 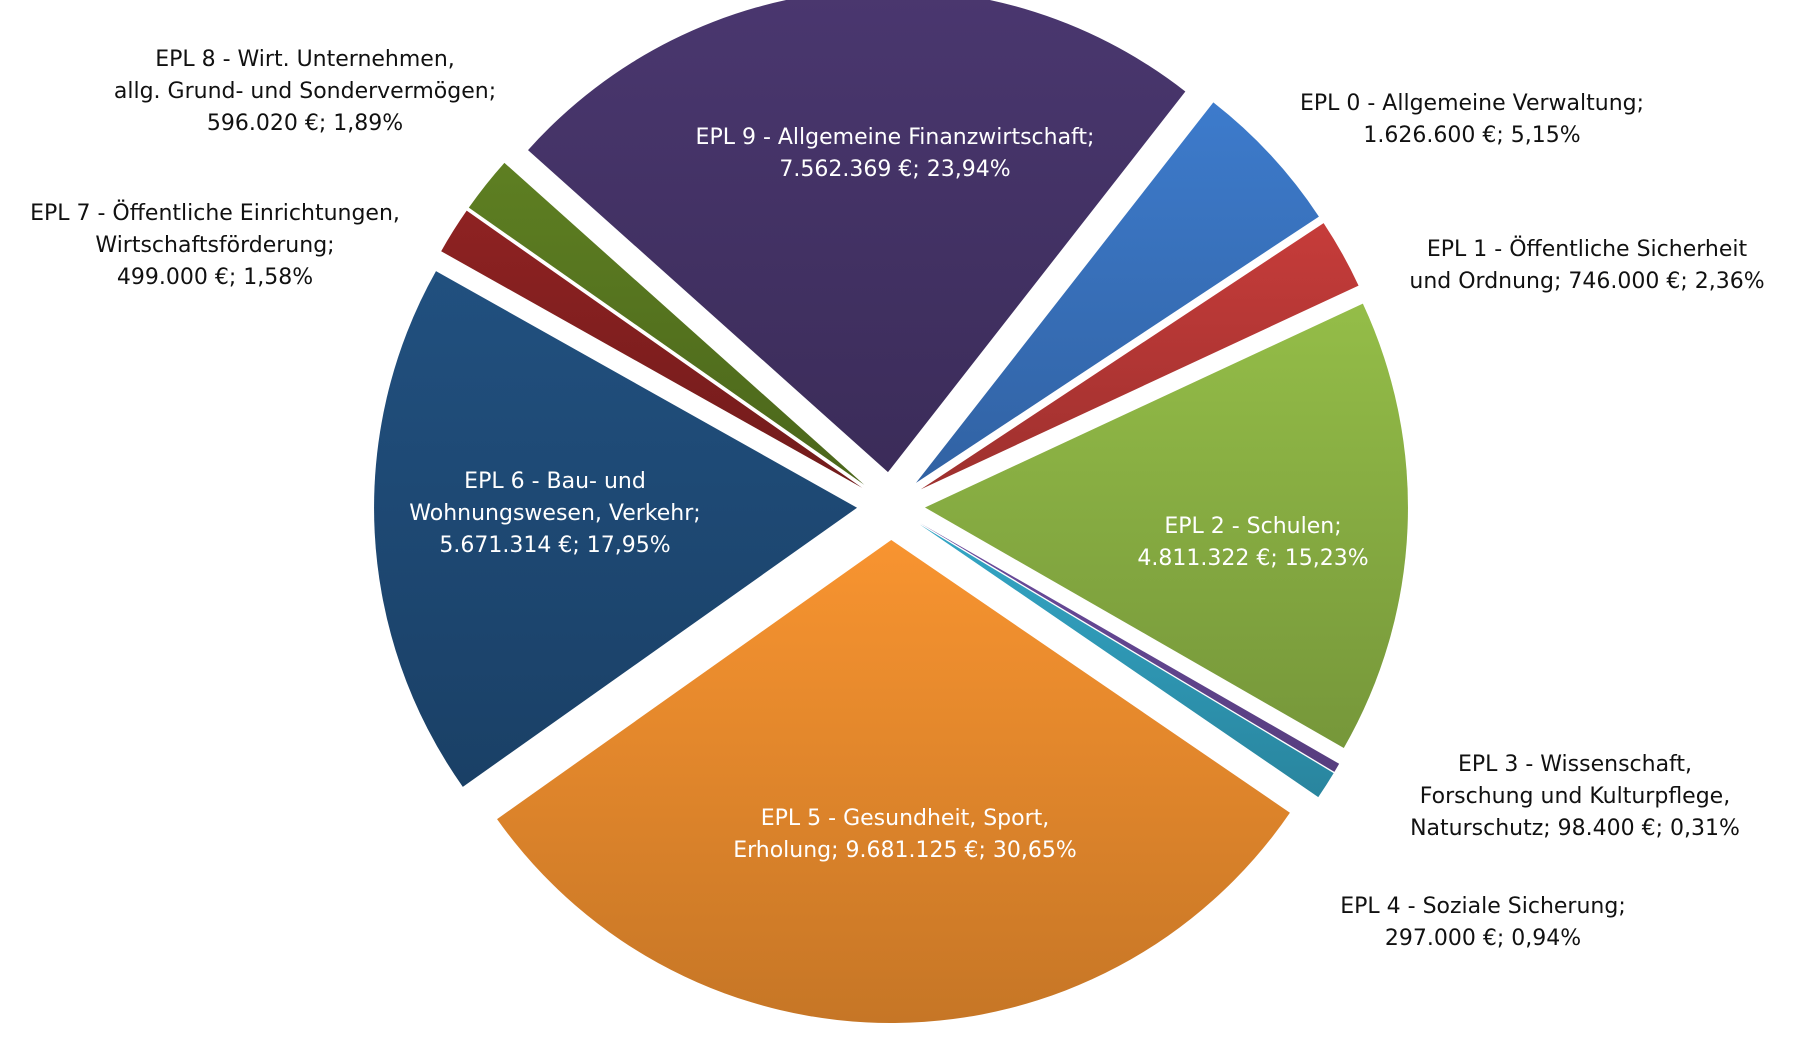 I want to click on data-label: EPL 6 - Bau- und, so click(x=555, y=481).